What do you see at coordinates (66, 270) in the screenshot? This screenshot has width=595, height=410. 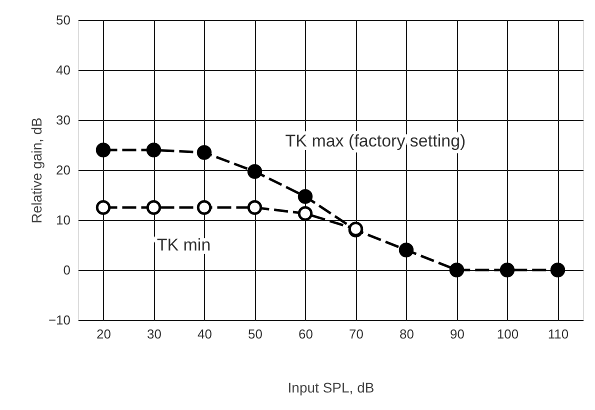 I see `y-tick-label: 0` at bounding box center [66, 270].